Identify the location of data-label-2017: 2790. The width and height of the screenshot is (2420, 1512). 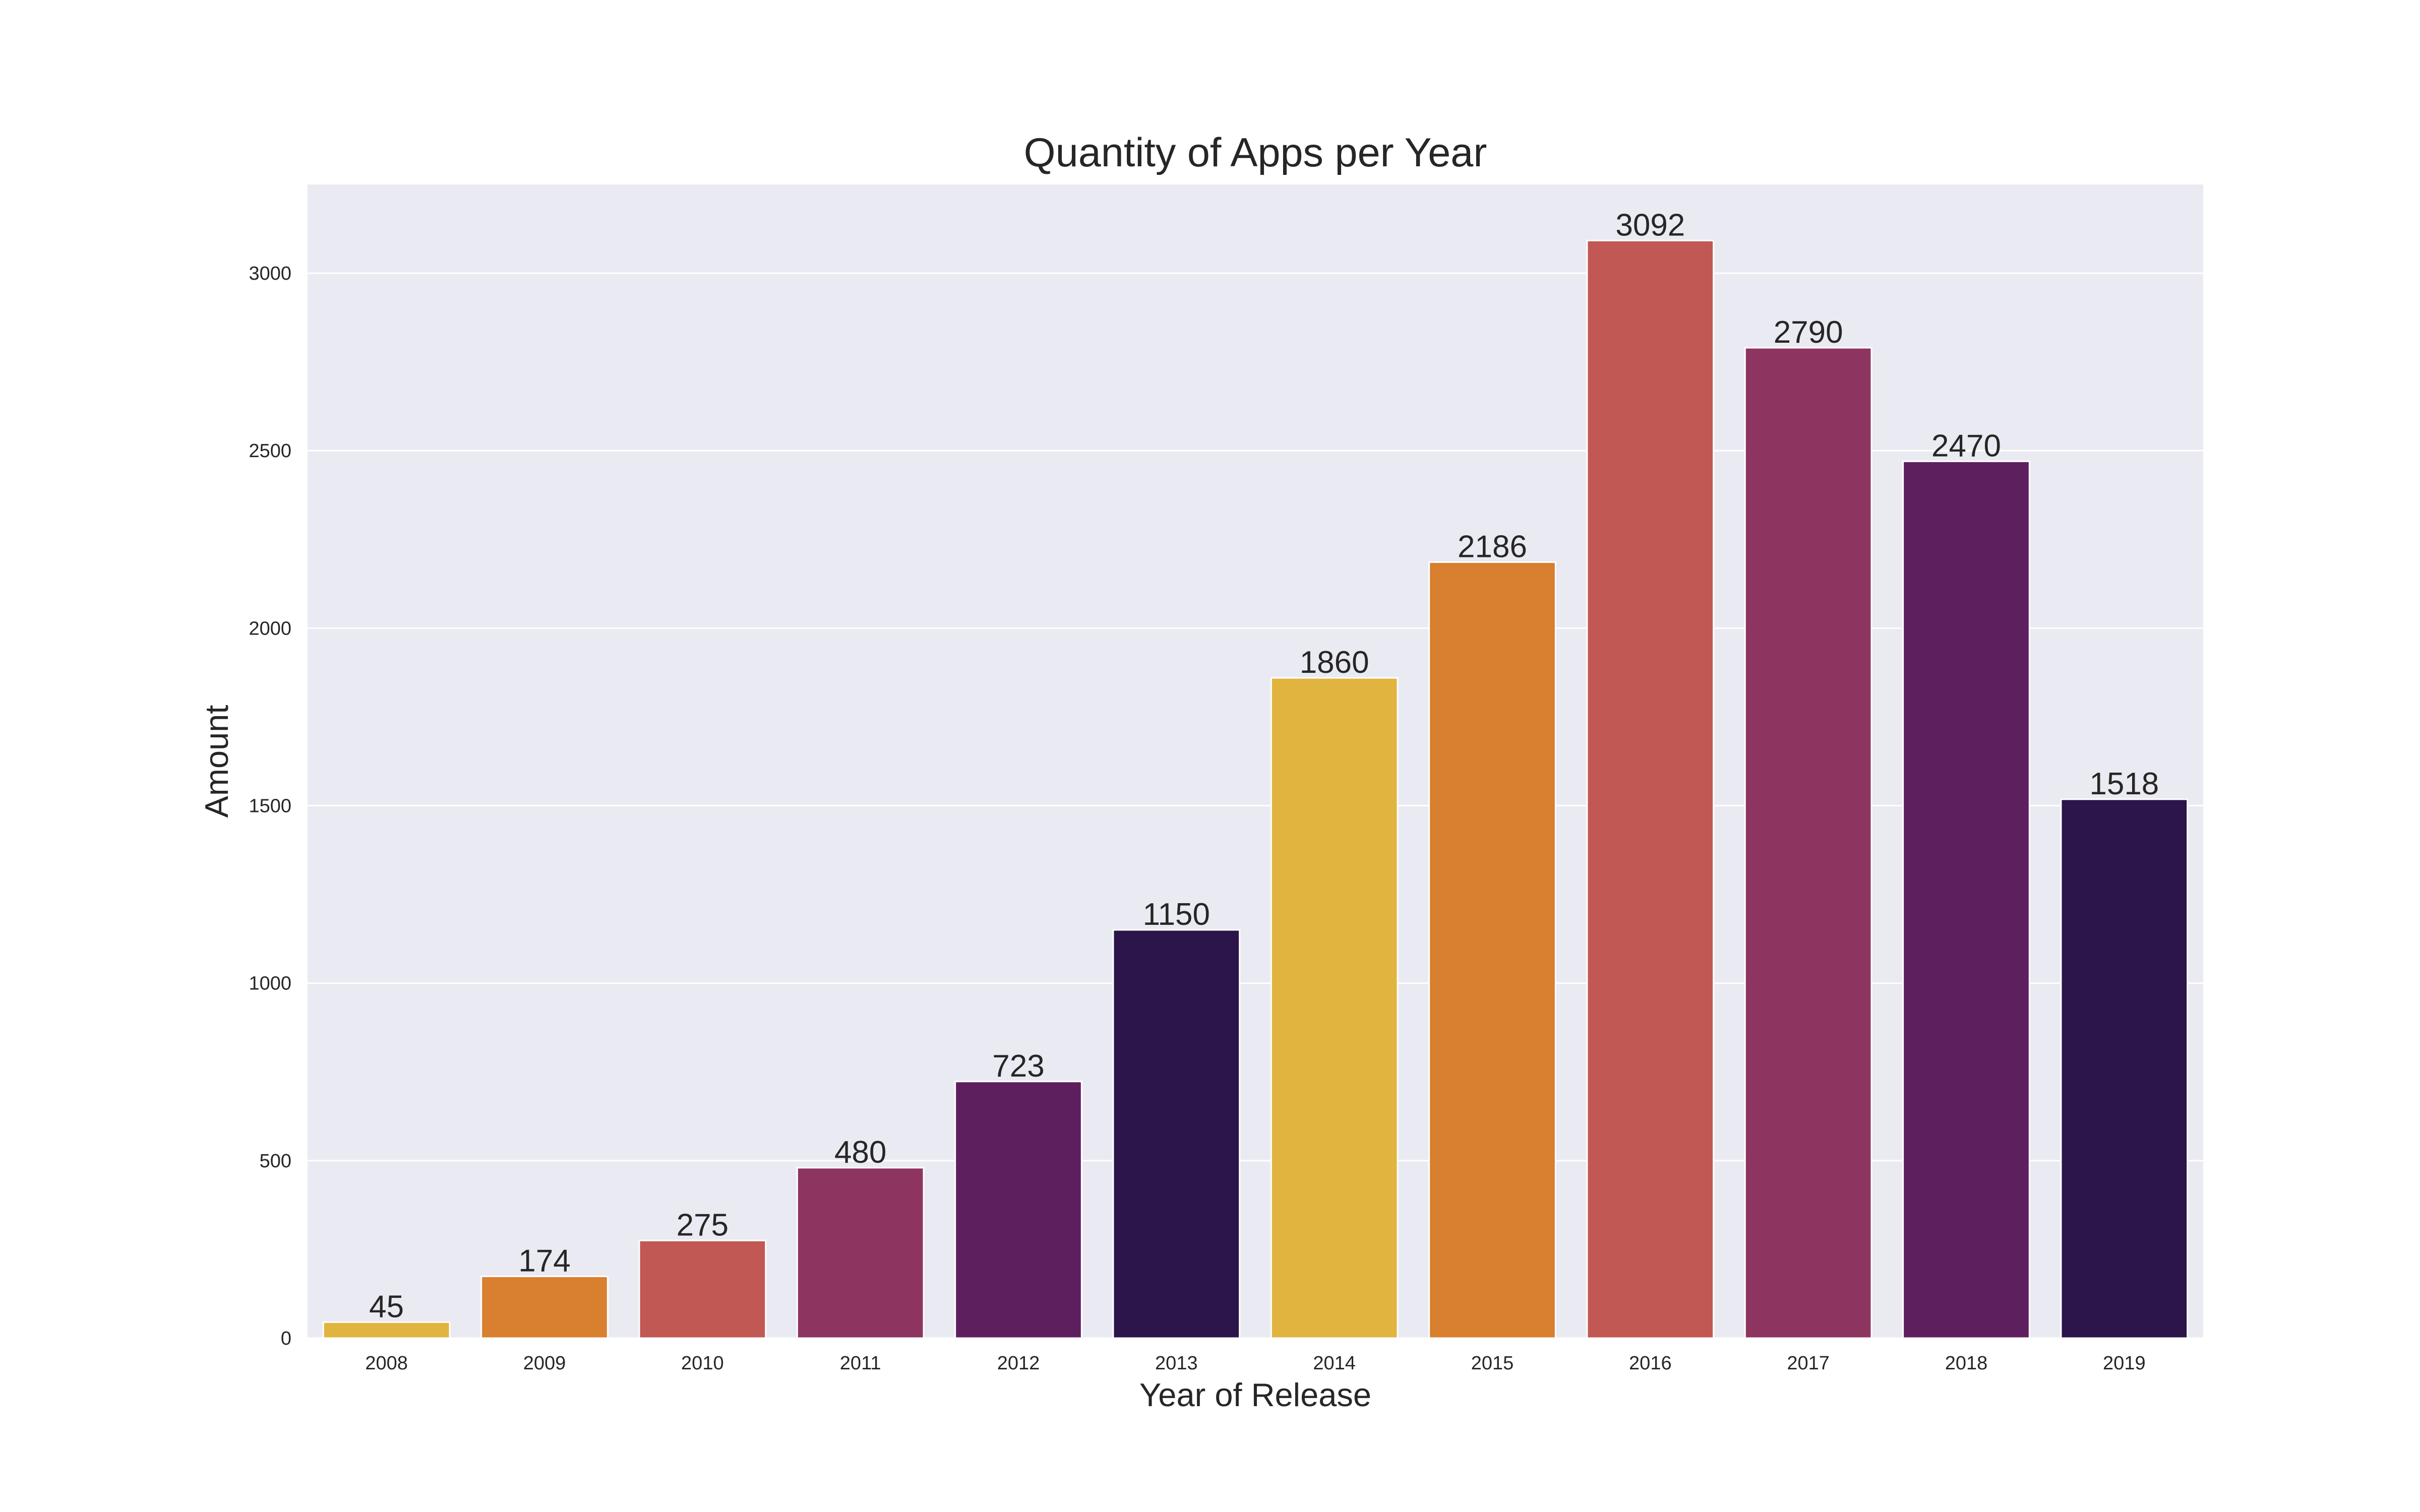
(1808, 333).